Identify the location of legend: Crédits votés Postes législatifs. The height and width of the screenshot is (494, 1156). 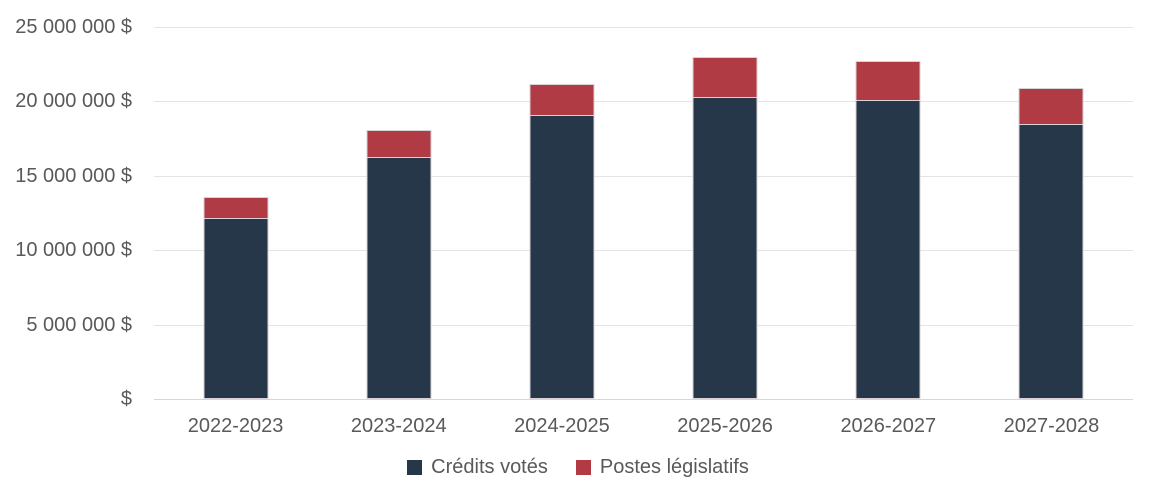
(578, 467).